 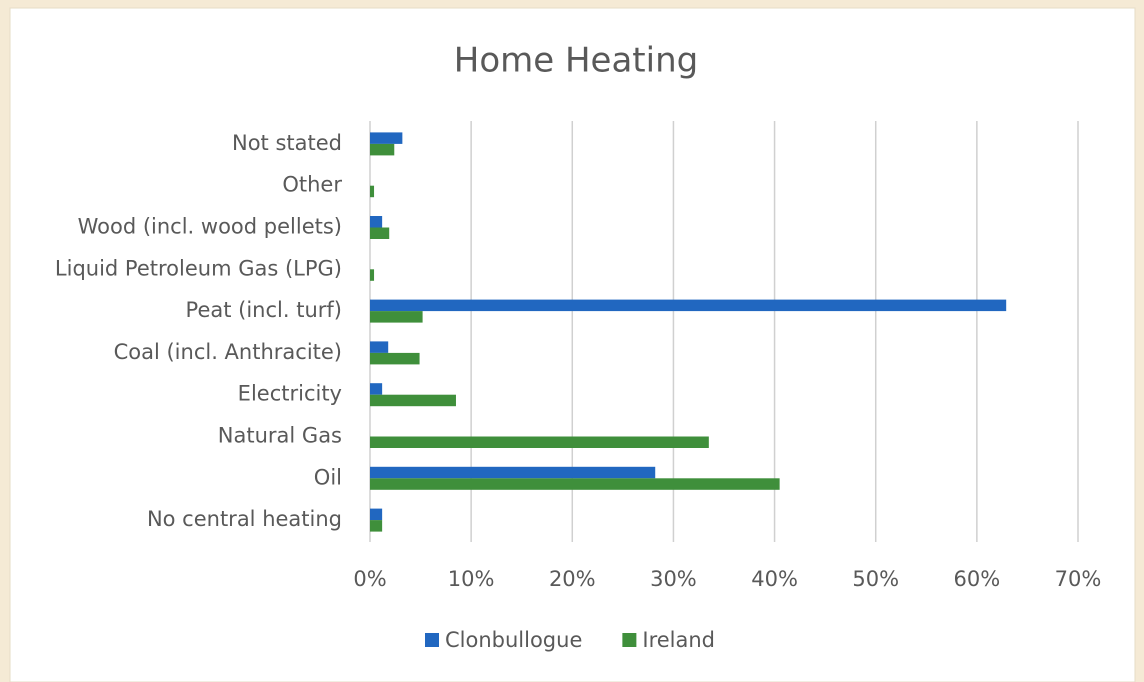 What do you see at coordinates (198, 268) in the screenshot?
I see `y-tick-label: Liquid Petroleum Gas (LPG)` at bounding box center [198, 268].